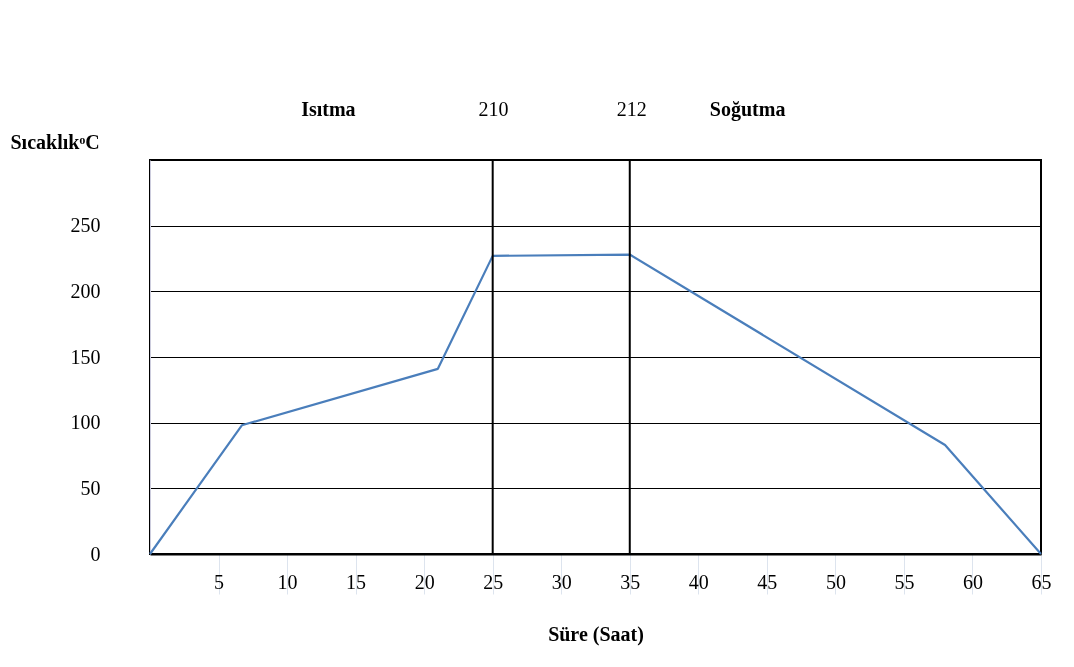  I want to click on x-tick-label: 20, so click(424, 581).